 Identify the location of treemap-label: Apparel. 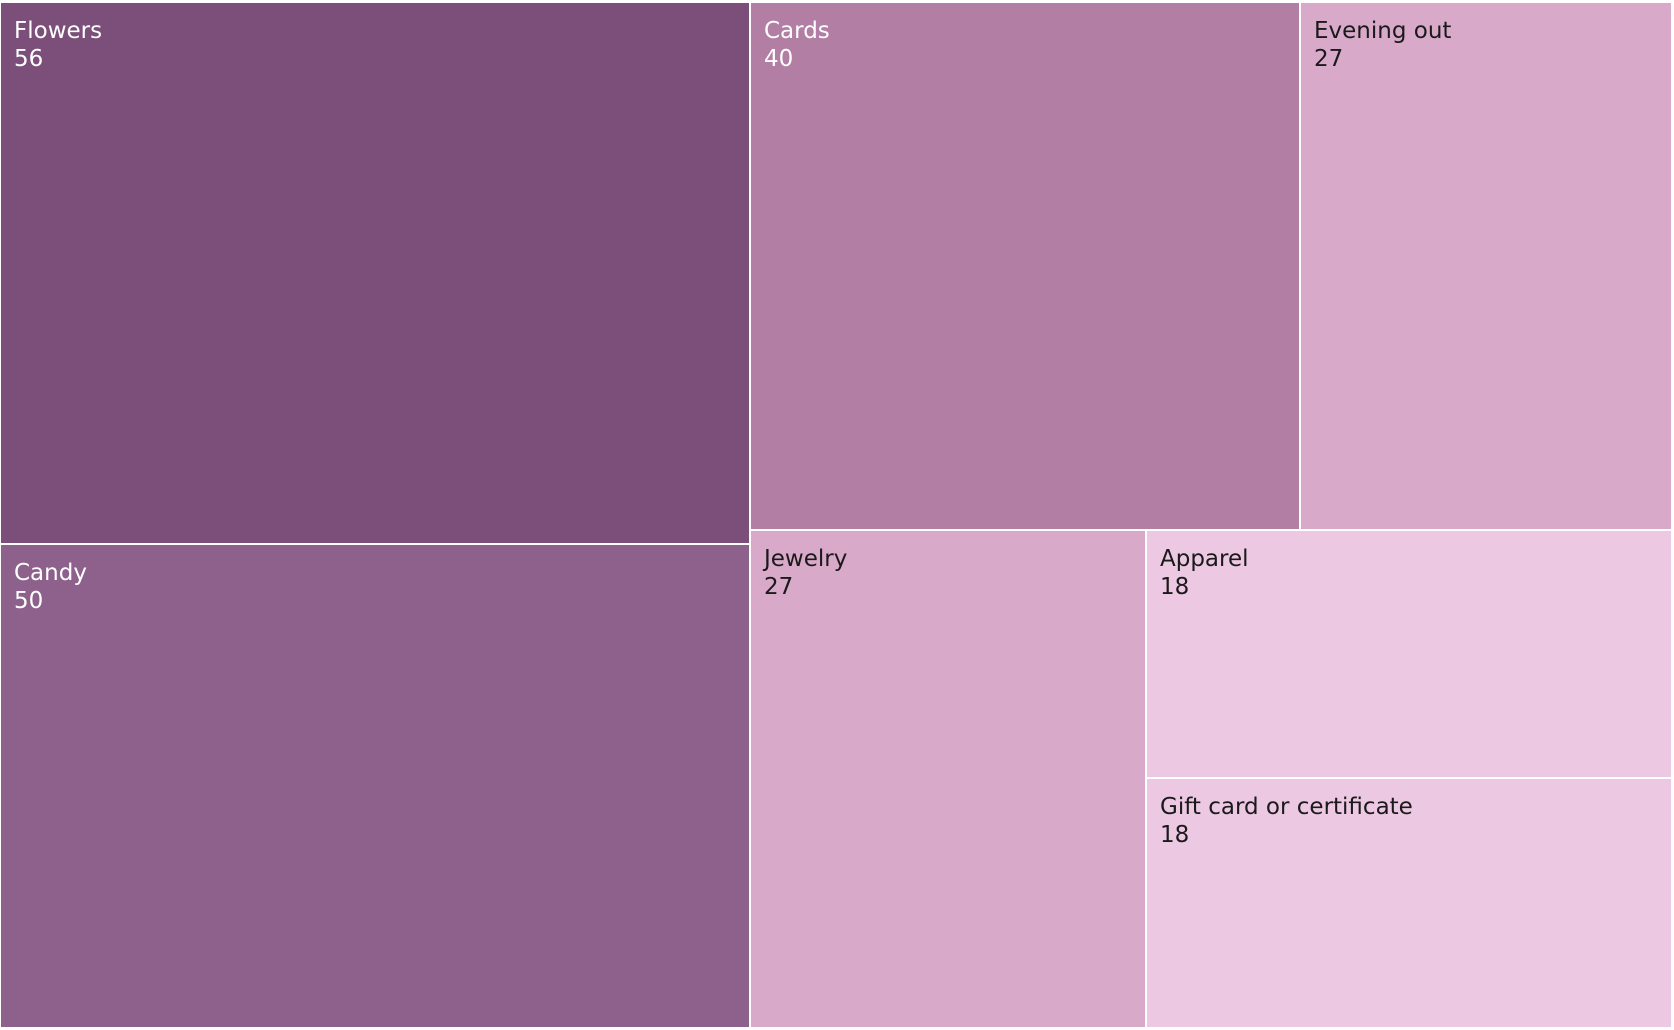
(1204, 559).